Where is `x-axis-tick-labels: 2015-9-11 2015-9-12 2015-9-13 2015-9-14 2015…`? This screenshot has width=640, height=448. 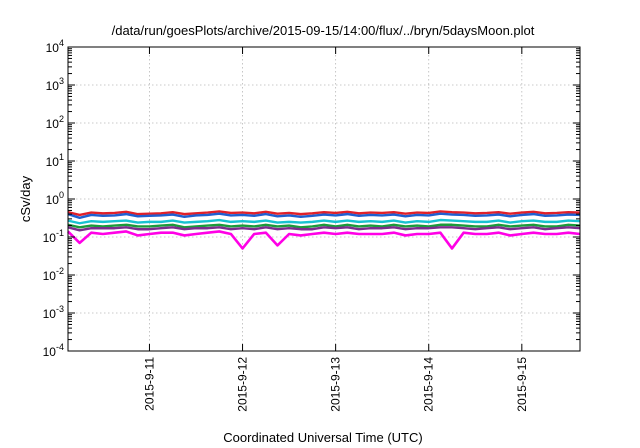
x-axis-tick-labels: 2015-9-11 2015-9-12 2015-9-13 2015-9-14 2015… is located at coordinates (335, 384).